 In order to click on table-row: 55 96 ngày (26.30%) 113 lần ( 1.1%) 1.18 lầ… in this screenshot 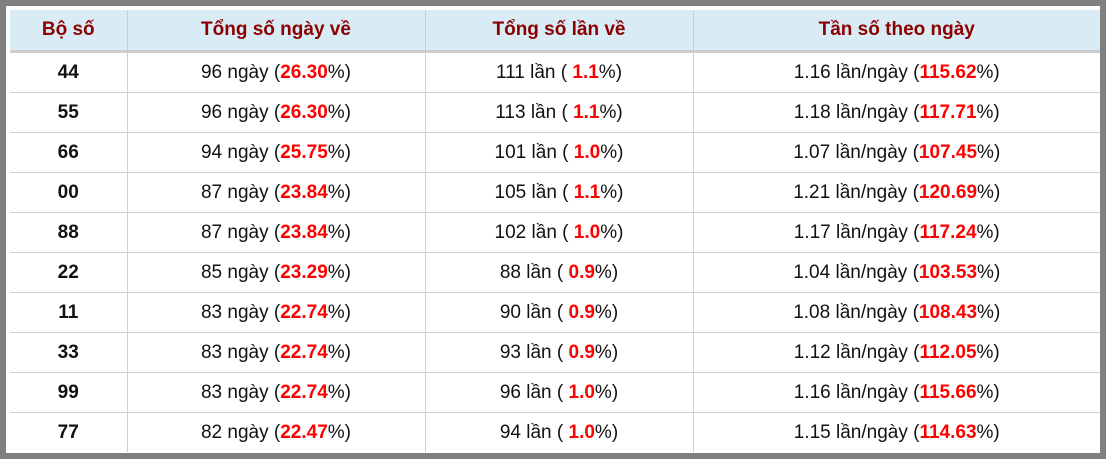, I will do `click(555, 112)`.